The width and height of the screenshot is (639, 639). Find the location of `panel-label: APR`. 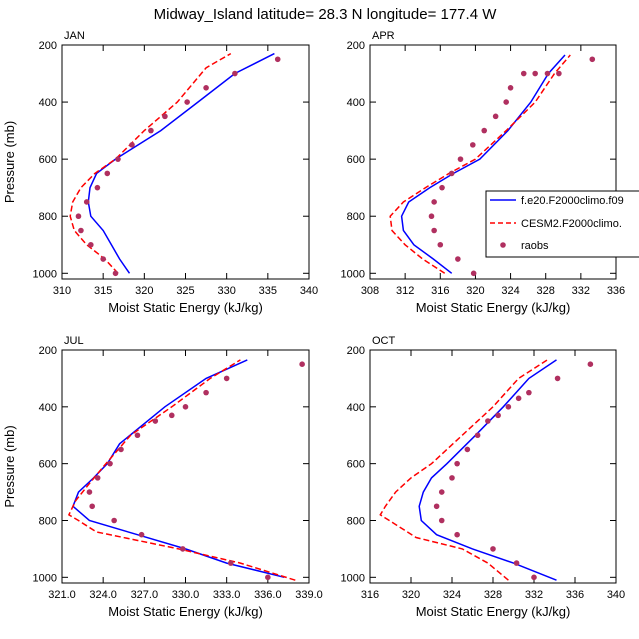

panel-label: APR is located at coordinates (383, 36).